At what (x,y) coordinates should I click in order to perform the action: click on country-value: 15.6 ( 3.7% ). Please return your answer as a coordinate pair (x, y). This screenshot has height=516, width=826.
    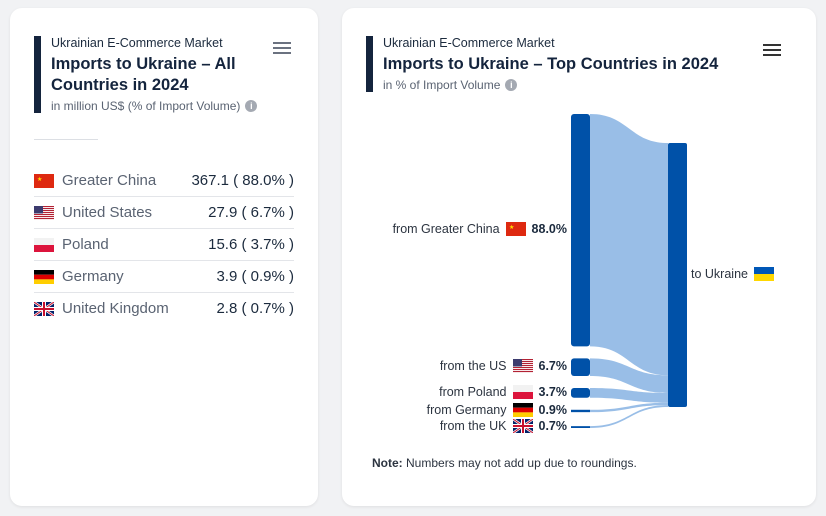
    Looking at the image, I should click on (251, 244).